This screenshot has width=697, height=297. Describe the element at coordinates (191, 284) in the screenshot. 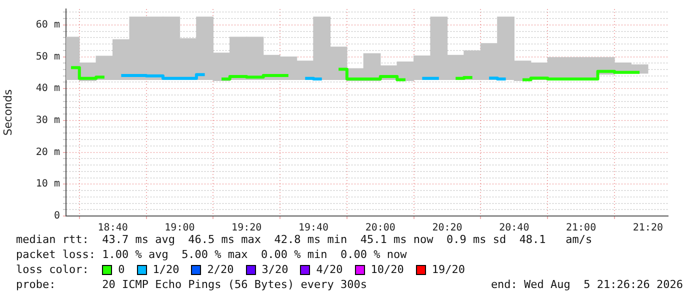

I see `text: probe: 20 ICMP Echo Pings (56 Bytes) every 300s` at that location.